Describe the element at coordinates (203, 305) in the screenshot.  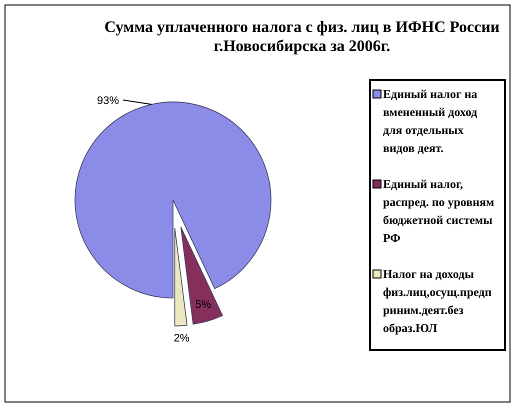
I see `data-label: 5%` at that location.